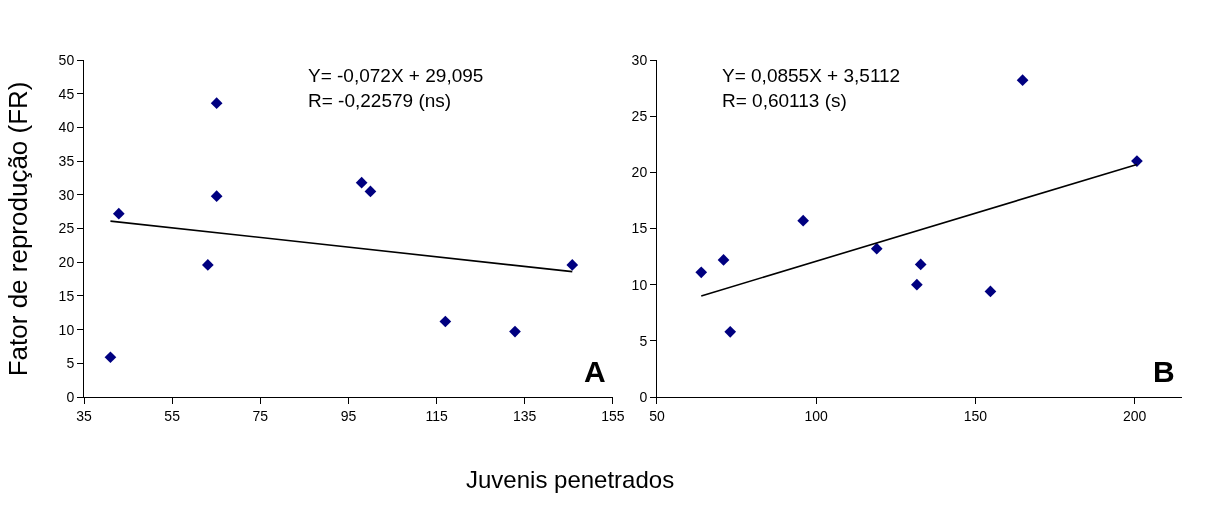 Image resolution: width=1205 pixels, height=513 pixels. Describe the element at coordinates (172, 415) in the screenshot. I see `x-tick-label: 55` at that location.